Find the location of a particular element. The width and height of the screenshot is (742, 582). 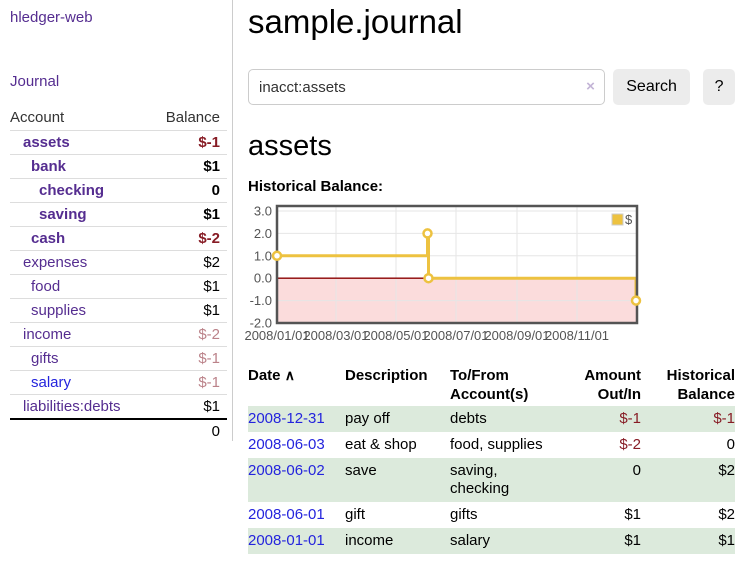

account-row: gifts $-1 is located at coordinates (118, 358).